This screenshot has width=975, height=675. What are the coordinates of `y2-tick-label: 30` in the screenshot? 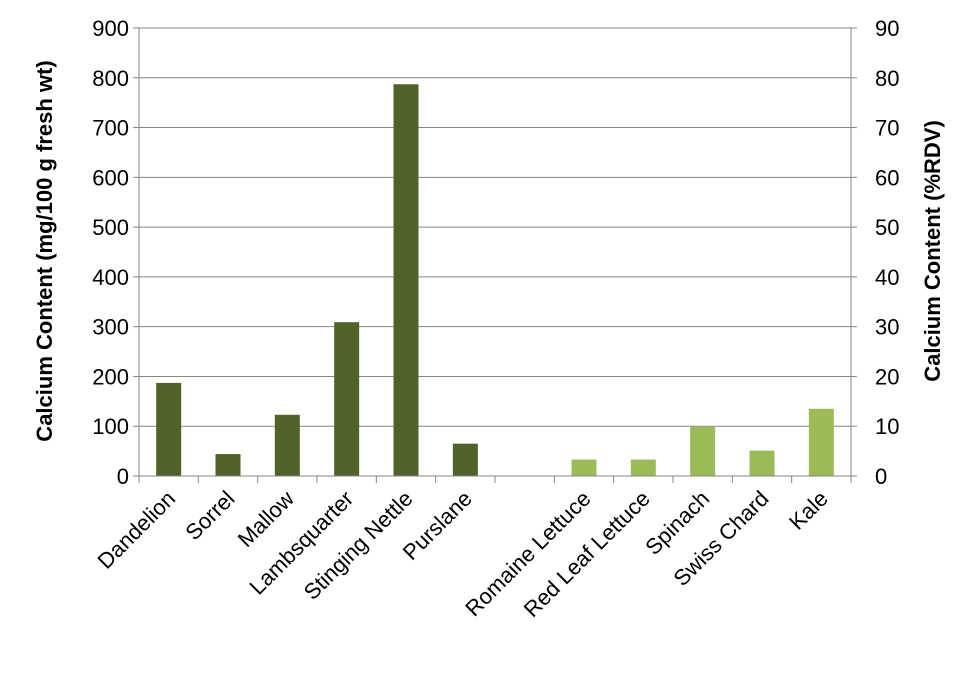 It's located at (887, 327).